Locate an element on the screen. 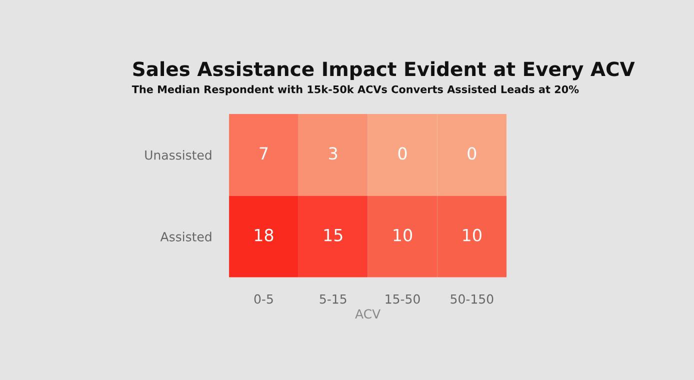 This screenshot has height=380, width=694. y-tick-label: Unassisted is located at coordinates (178, 155).